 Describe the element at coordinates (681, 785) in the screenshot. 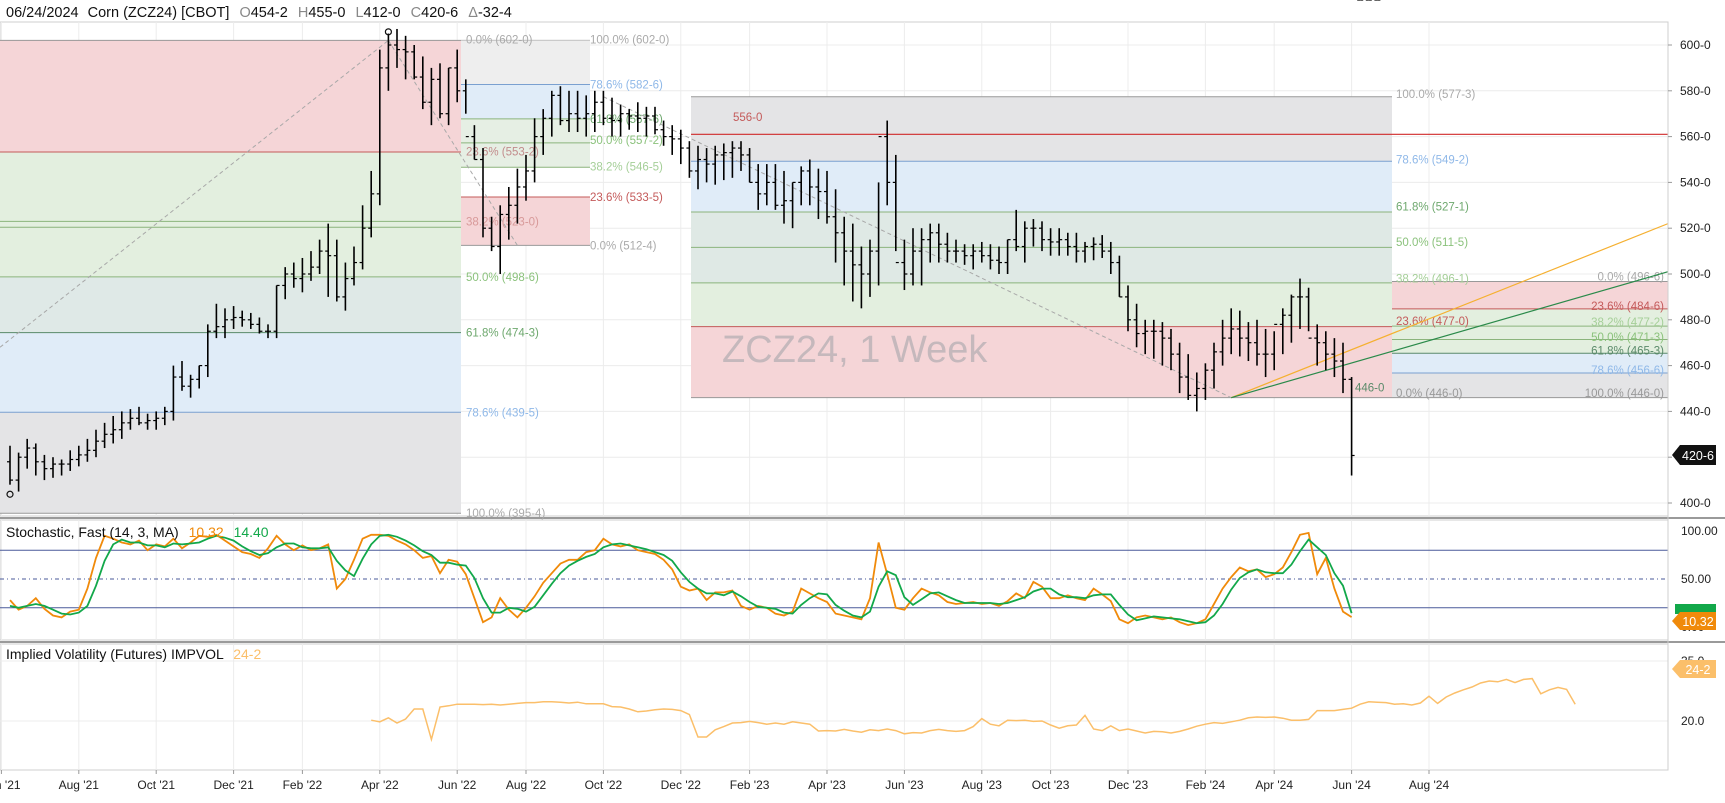

I see `time-tick-label: Dec '22` at that location.